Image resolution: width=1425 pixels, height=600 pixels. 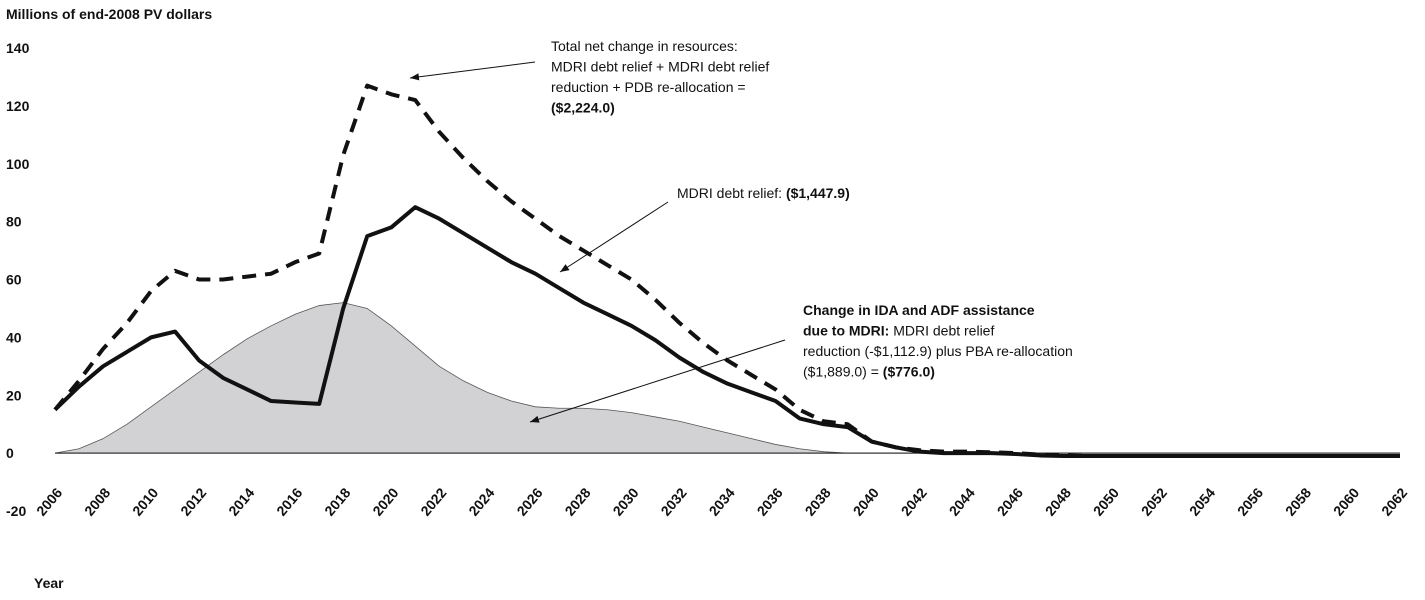 What do you see at coordinates (722, 501) in the screenshot?
I see `x-tick-label: 2034` at bounding box center [722, 501].